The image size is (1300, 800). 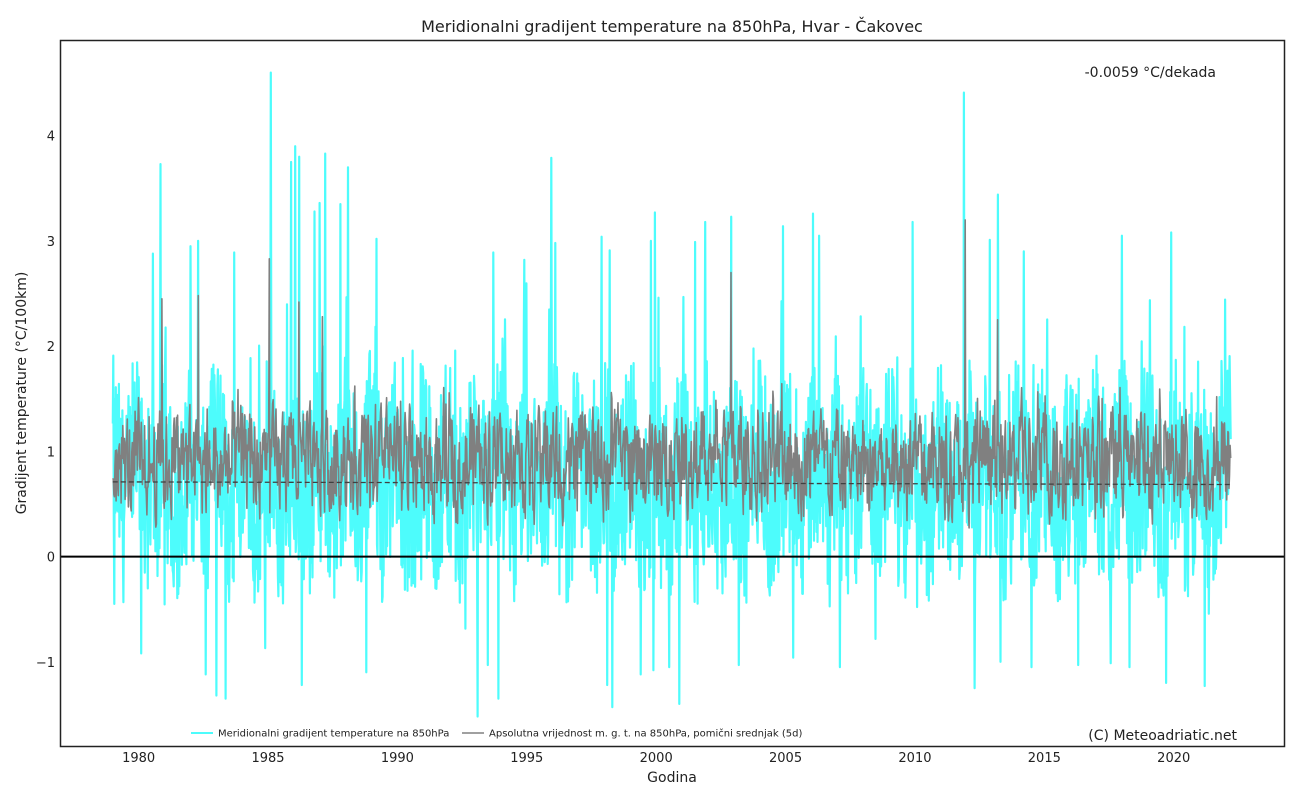 What do you see at coordinates (51, 242) in the screenshot?
I see `y-tick-label: 3` at bounding box center [51, 242].